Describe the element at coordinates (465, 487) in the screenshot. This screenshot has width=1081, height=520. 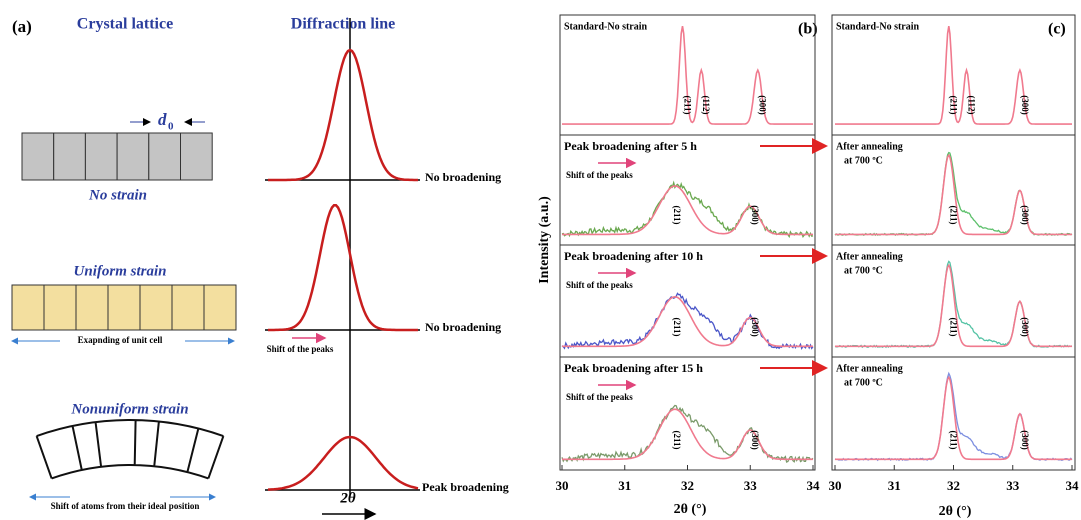
I see `result: Peak broadening` at that location.